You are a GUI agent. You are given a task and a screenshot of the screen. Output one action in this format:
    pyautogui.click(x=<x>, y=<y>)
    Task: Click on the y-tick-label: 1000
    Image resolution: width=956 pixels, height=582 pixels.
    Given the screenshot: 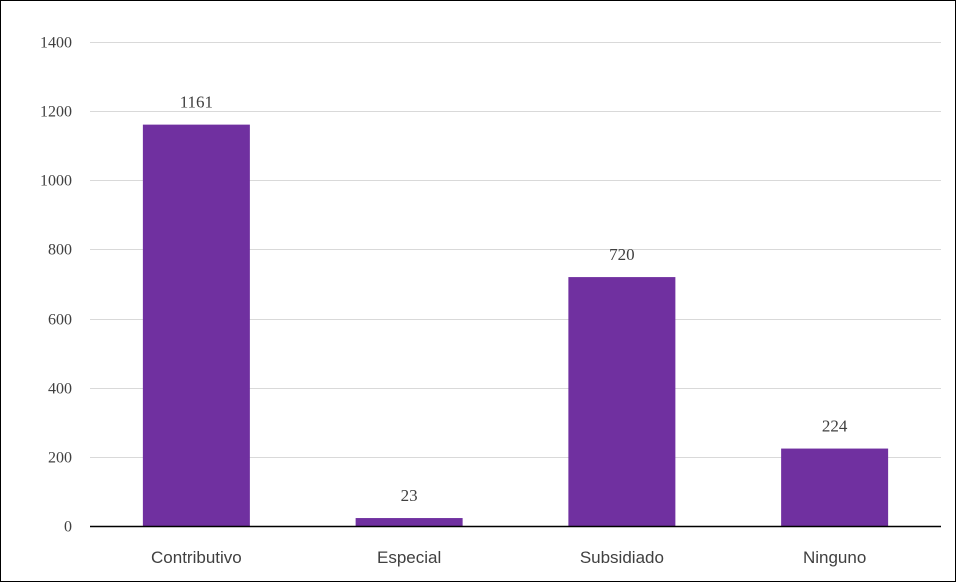 What is the action you would take?
    pyautogui.click(x=56, y=181)
    